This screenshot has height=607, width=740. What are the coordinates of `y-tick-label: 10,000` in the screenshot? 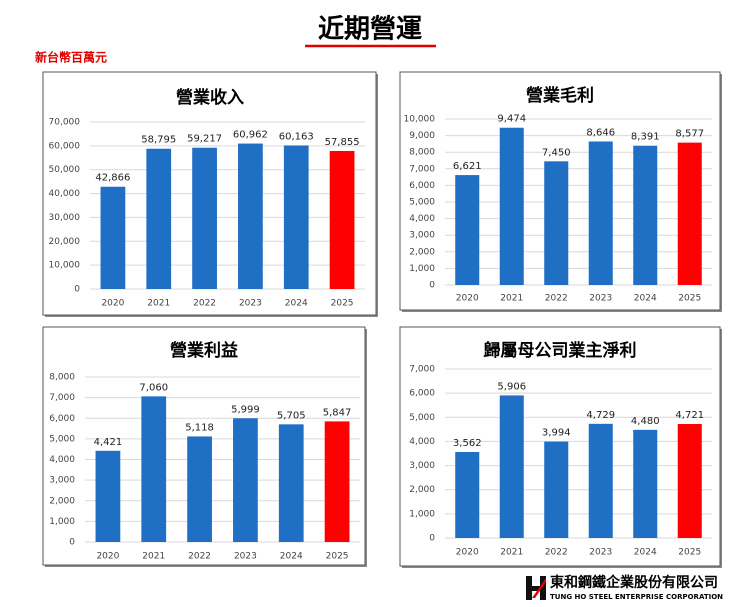 It's located at (420, 120).